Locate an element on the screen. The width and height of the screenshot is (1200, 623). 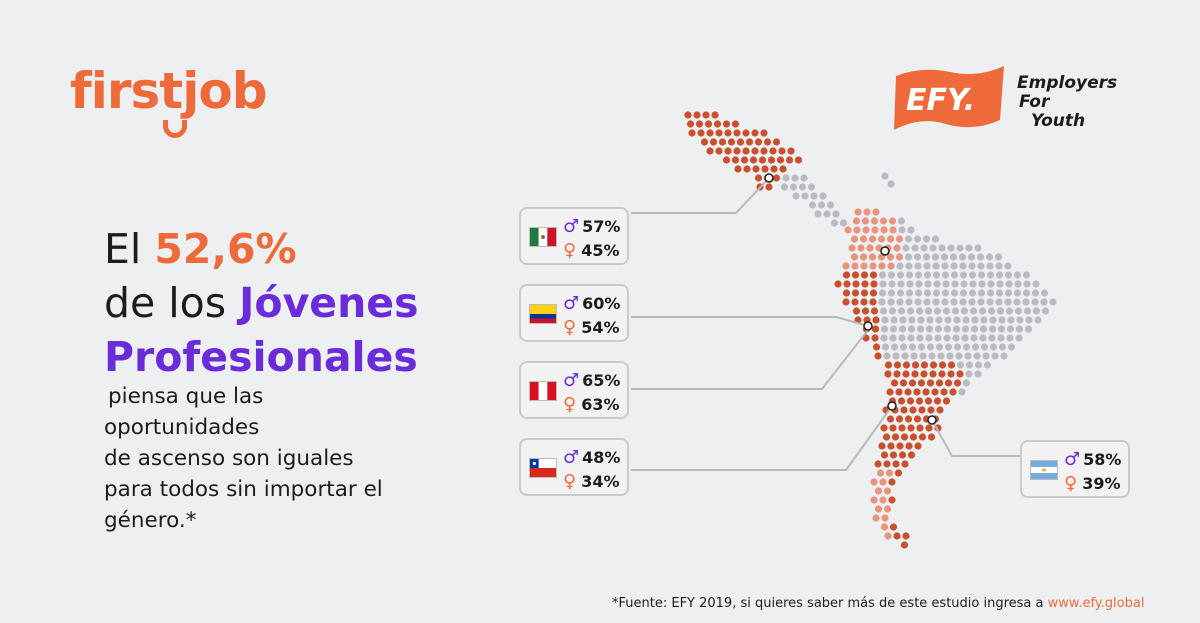
stat-box-chile: ♂ 48% ♀ 34% is located at coordinates (574, 467).